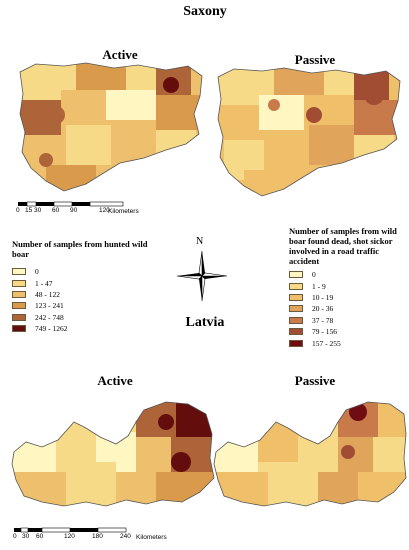  Describe the element at coordinates (44, 283) in the screenshot. I see `legend-label: 1 - 47` at that location.